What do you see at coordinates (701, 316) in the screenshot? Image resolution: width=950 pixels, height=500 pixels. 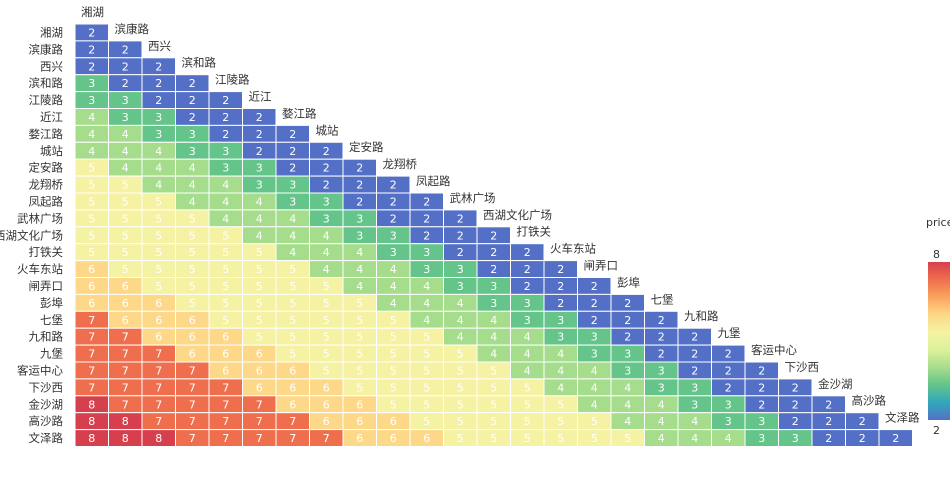 I see `column-label: 九和路` at bounding box center [701, 316].